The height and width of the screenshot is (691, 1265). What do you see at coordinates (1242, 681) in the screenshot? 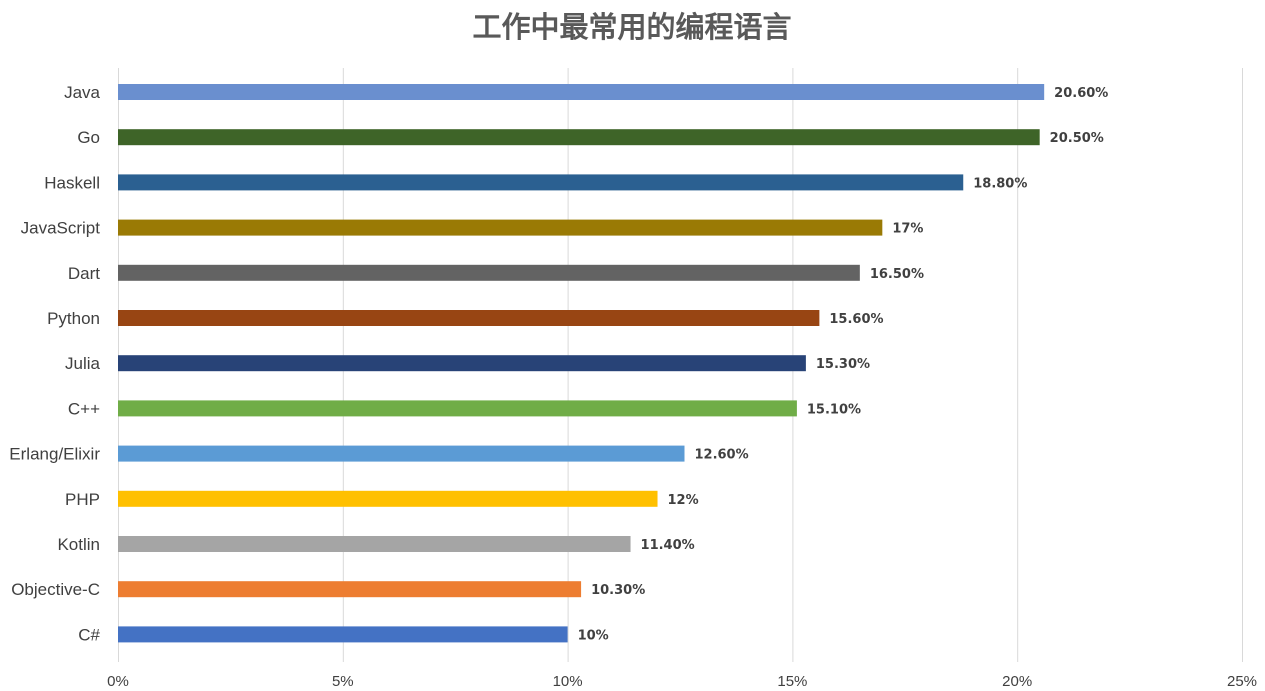
I see `x-tick-label: 25%` at bounding box center [1242, 681].